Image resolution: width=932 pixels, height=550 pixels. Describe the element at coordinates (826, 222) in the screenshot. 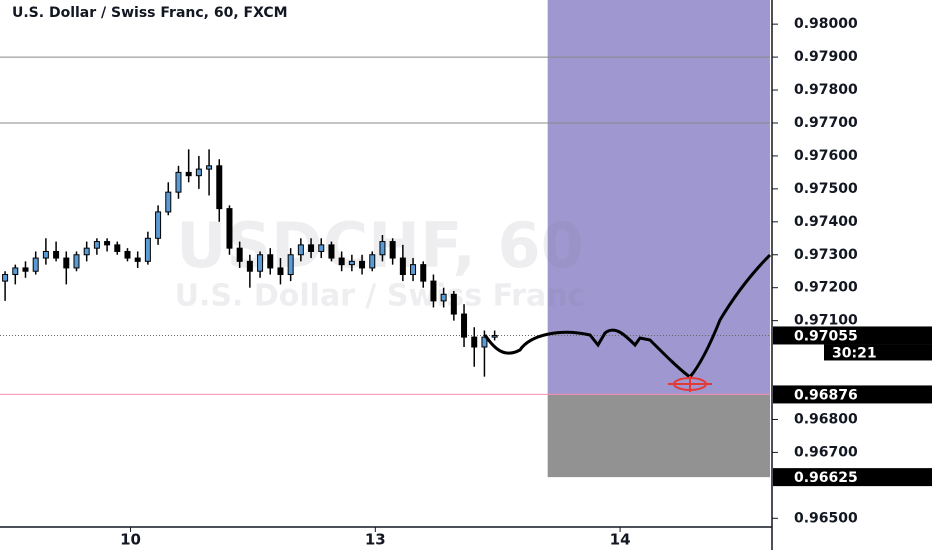

I see `y-tick-label: 0.97400` at that location.